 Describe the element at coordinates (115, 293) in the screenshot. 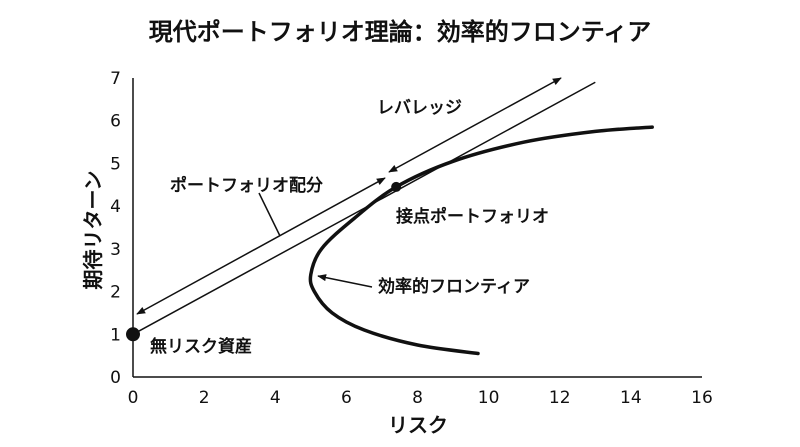

I see `y-tick-label: 2` at that location.